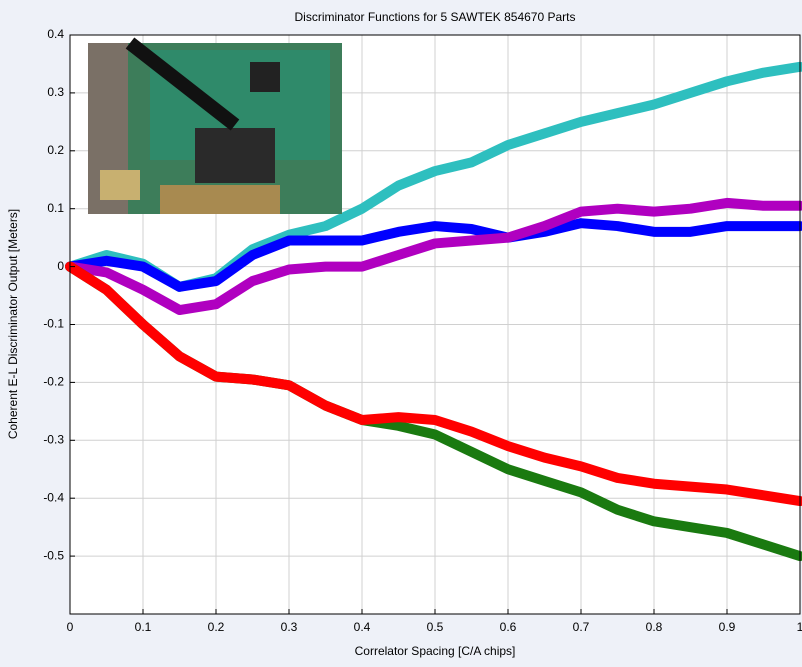 The height and width of the screenshot is (667, 802). I want to click on x-tick-label: 0, so click(70, 627).